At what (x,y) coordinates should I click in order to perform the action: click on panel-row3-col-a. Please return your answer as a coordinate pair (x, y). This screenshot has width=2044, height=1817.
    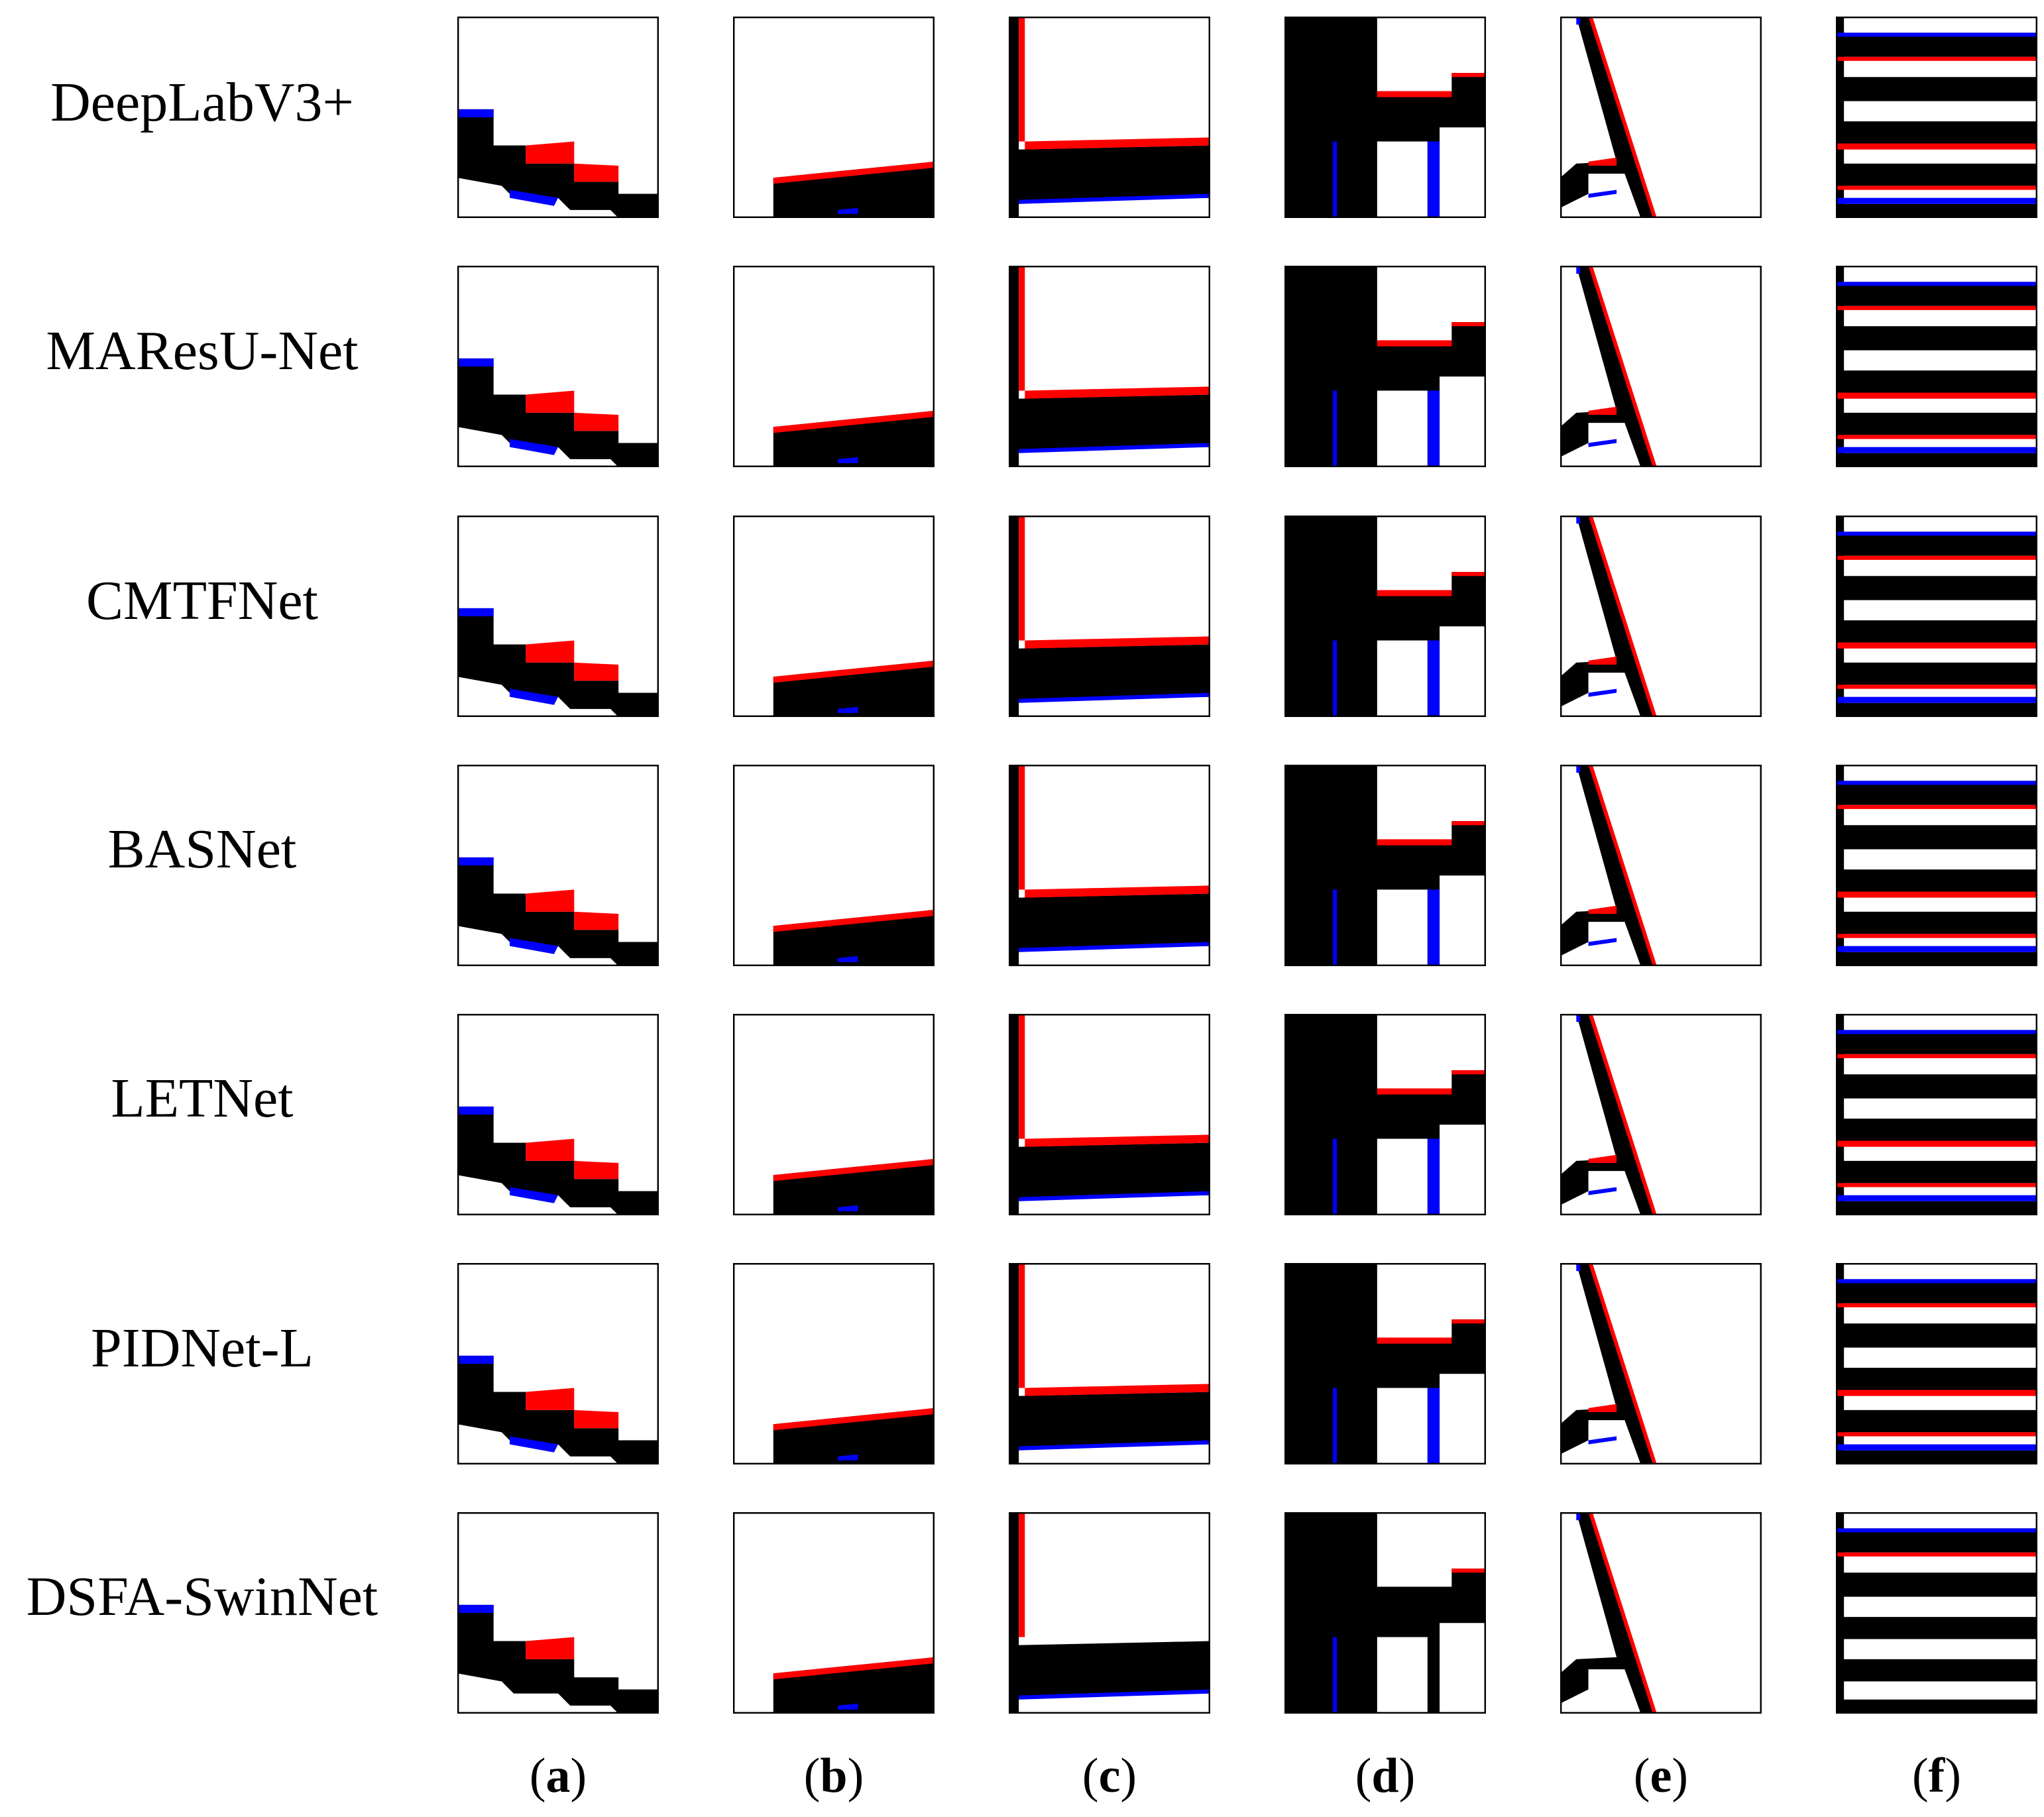
    Looking at the image, I should click on (558, 616).